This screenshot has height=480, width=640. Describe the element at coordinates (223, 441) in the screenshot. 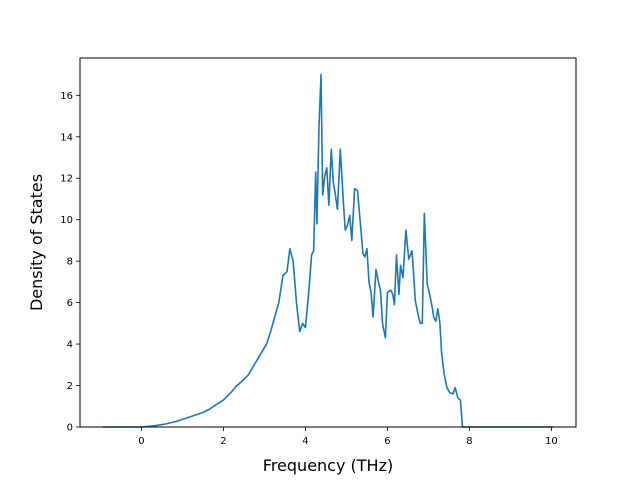

I see `x-tick-label: 2` at that location.